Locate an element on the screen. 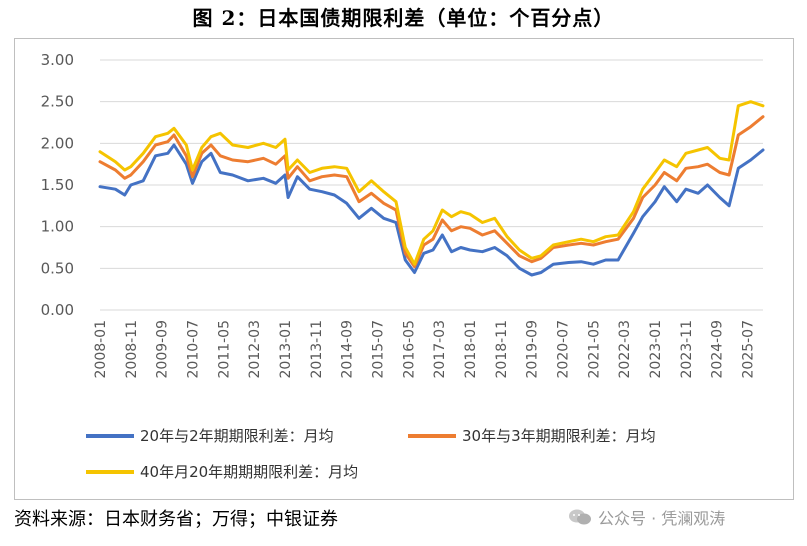 This screenshot has height=546, width=807. x-tick-label: 2020-07 is located at coordinates (564, 349).